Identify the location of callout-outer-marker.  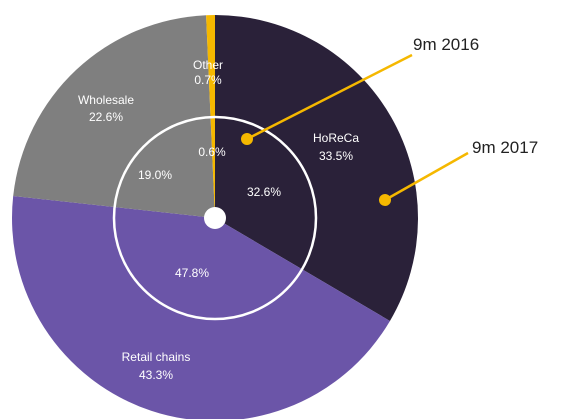
(385, 200).